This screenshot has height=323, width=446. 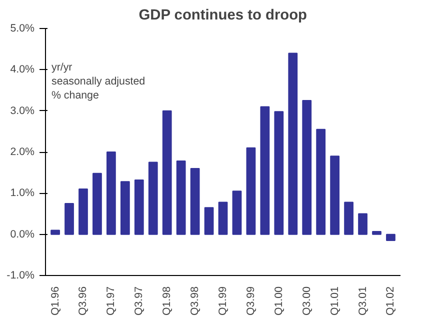 What do you see at coordinates (167, 301) in the screenshot?
I see `x-tick-label: Q1.98` at bounding box center [167, 301].